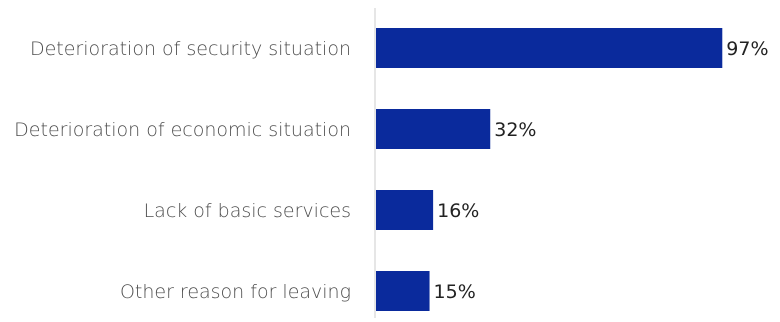 This screenshot has width=780, height=322. Describe the element at coordinates (747, 49) in the screenshot. I see `value-label: 97%` at that location.